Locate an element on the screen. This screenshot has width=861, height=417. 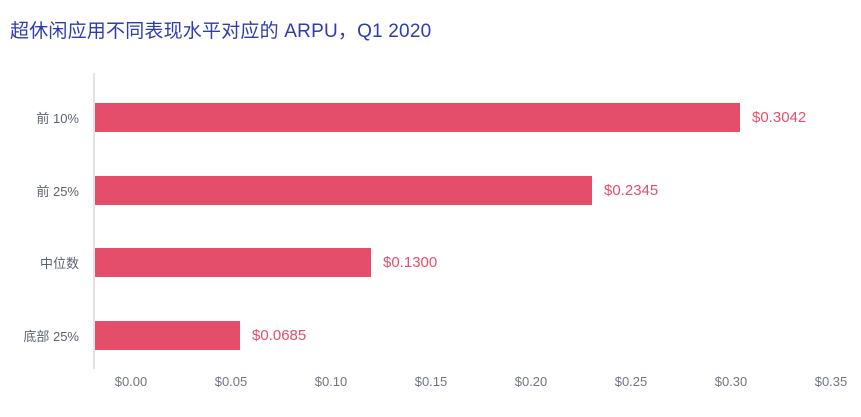
category-label: 中位数 is located at coordinates (59, 263).